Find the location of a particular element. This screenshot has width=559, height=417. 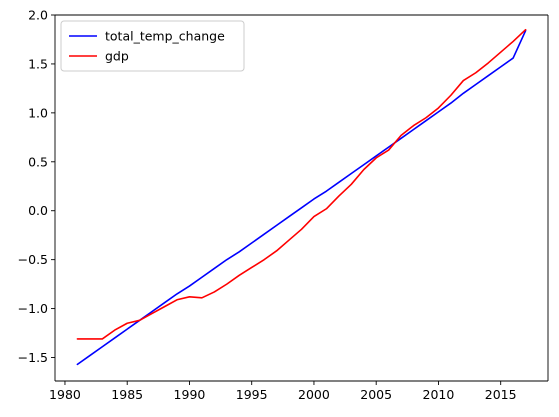

legend-box is located at coordinates (152, 46).